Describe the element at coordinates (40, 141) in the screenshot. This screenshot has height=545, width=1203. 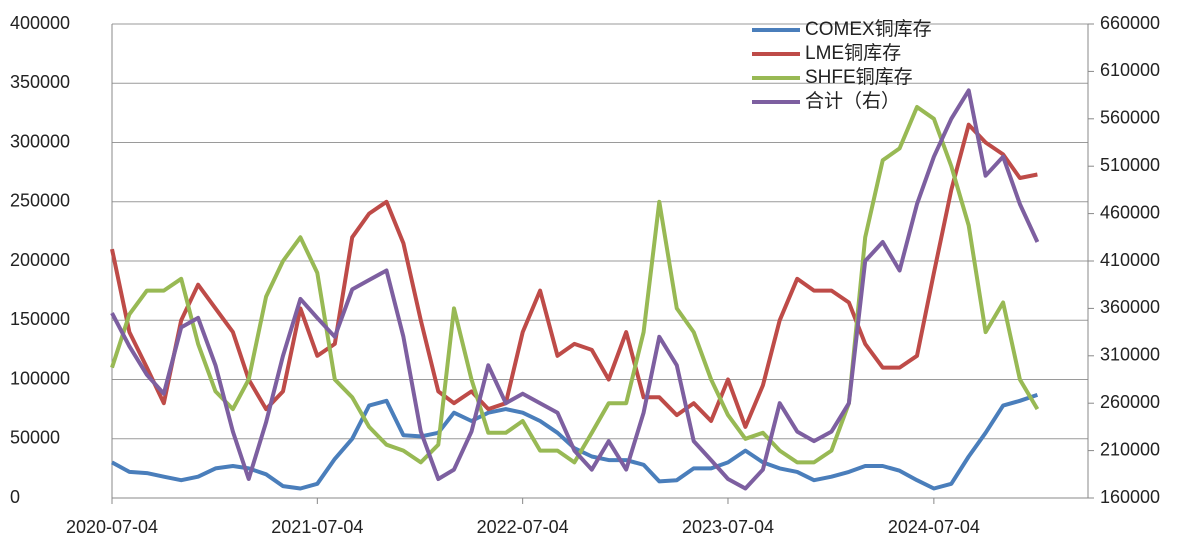
I see `y-tick-label: 300000` at that location.